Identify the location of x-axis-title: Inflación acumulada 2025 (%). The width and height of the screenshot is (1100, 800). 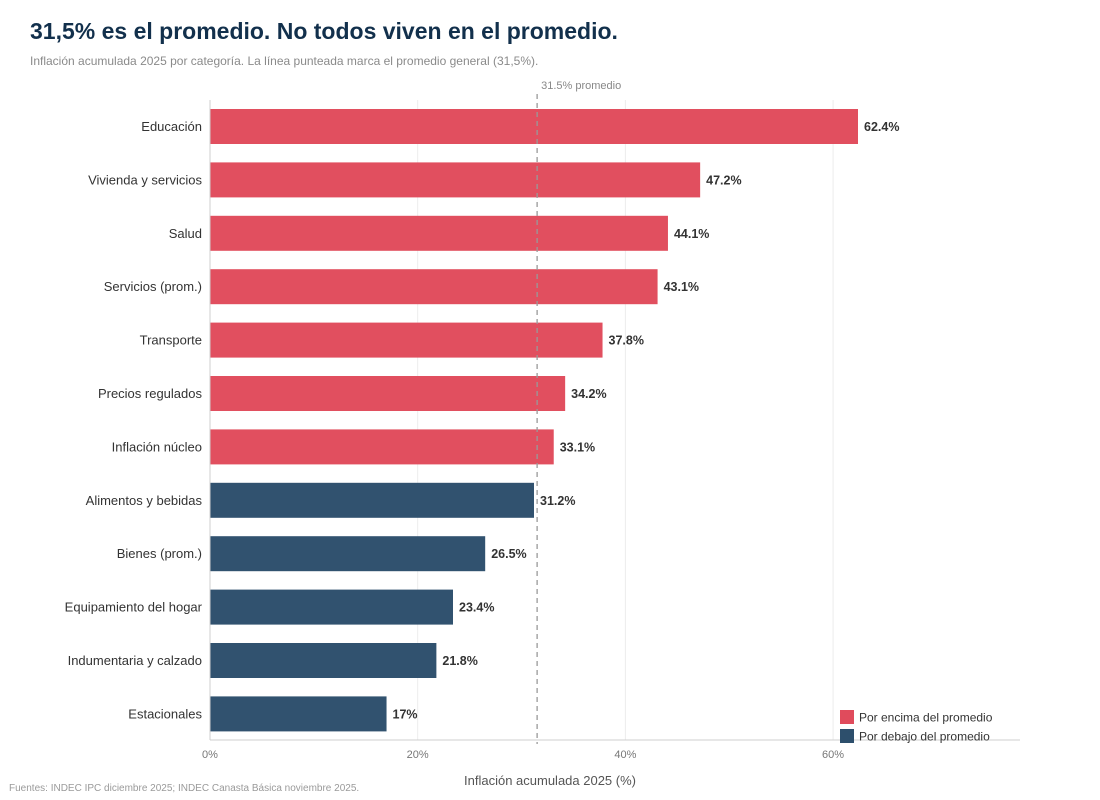
(550, 780).